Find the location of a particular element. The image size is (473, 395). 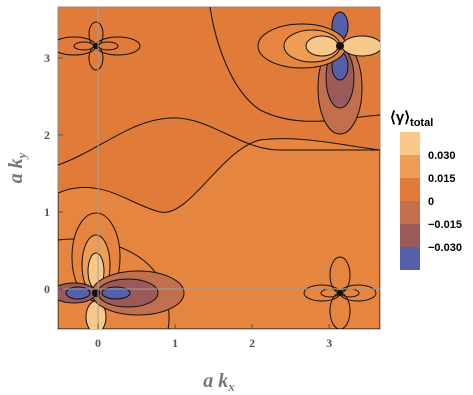

legend-level-label: −0.030 is located at coordinates (445, 248).